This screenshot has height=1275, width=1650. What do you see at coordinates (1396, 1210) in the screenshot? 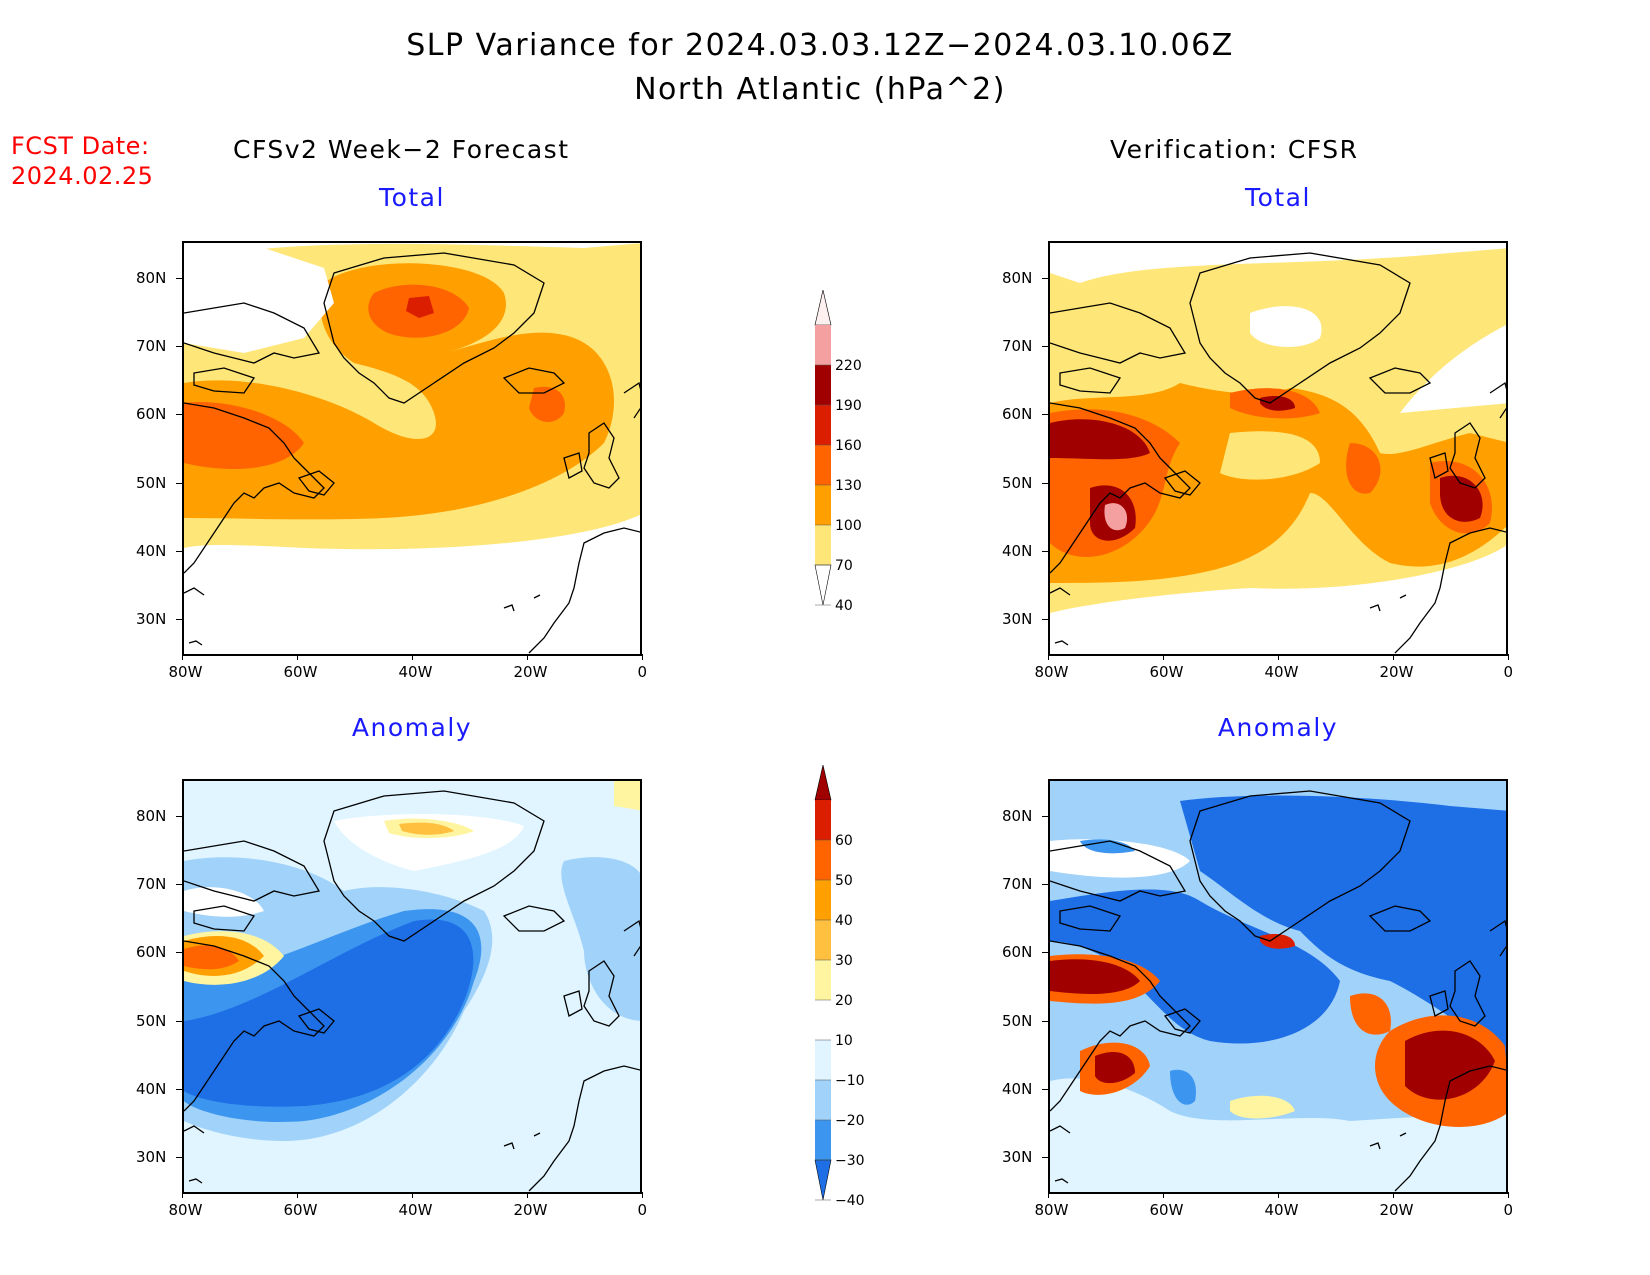
I see `verification-anomaly-lon-tick: 20W` at bounding box center [1396, 1210].